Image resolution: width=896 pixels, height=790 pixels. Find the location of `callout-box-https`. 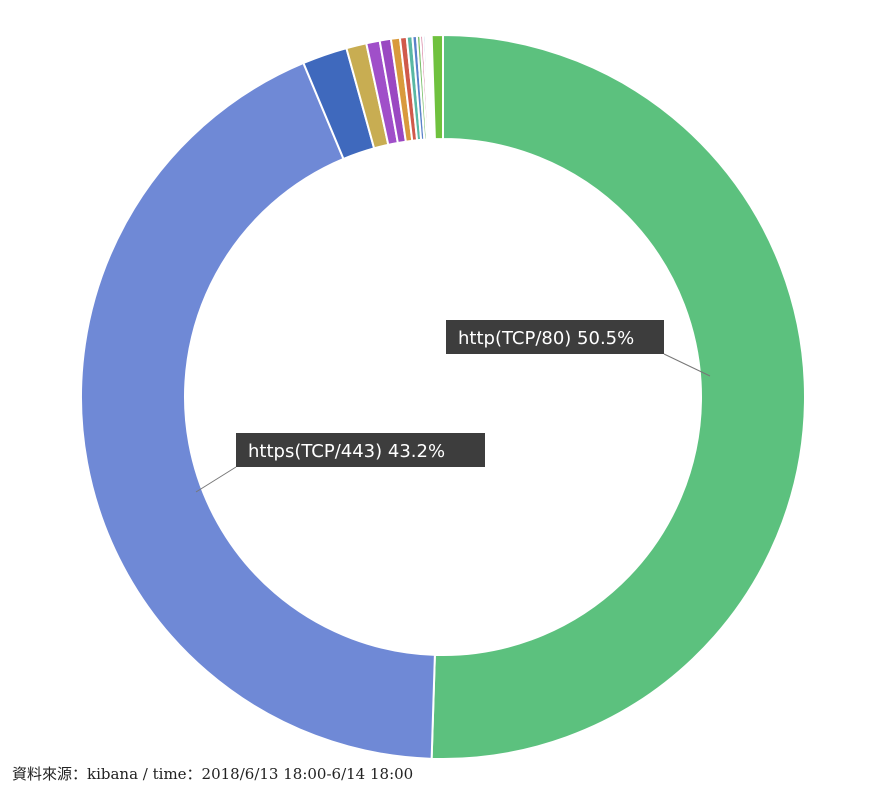

callout-box-https is located at coordinates (360, 450).